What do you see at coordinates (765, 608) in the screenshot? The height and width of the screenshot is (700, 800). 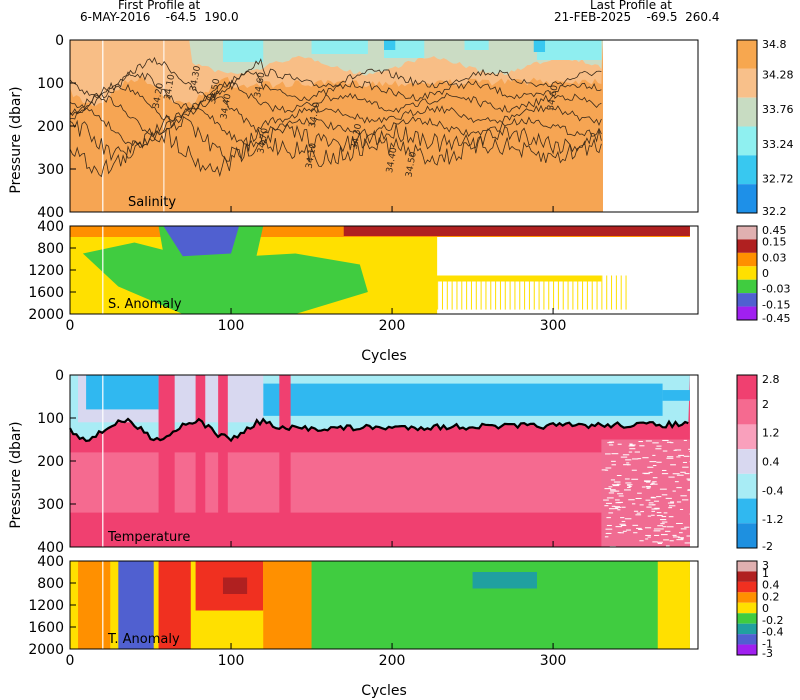 I see `colorbar-label: 0` at bounding box center [765, 608].